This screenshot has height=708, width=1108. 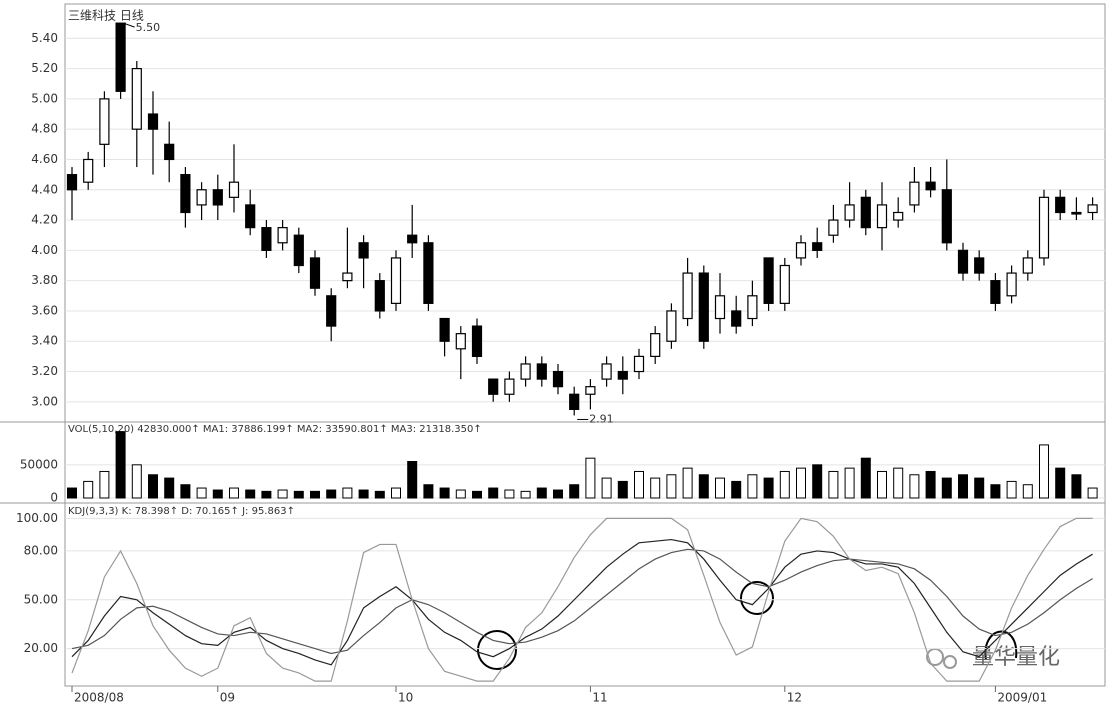 What do you see at coordinates (794, 698) in the screenshot?
I see `x-tick-label: 12` at bounding box center [794, 698].